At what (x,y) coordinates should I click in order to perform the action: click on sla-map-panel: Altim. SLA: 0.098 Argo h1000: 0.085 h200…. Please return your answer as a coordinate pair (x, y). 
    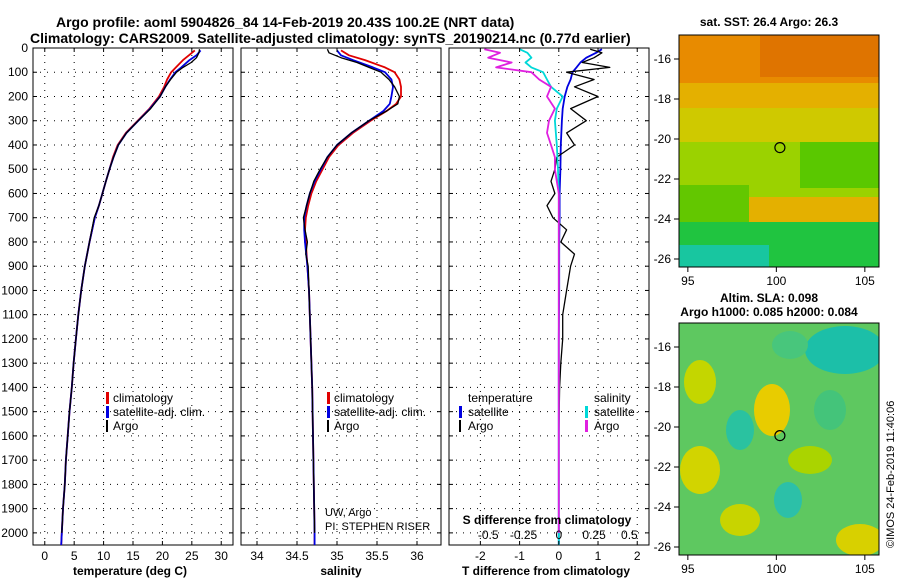
    Looking at the image, I should click on (767, 433).